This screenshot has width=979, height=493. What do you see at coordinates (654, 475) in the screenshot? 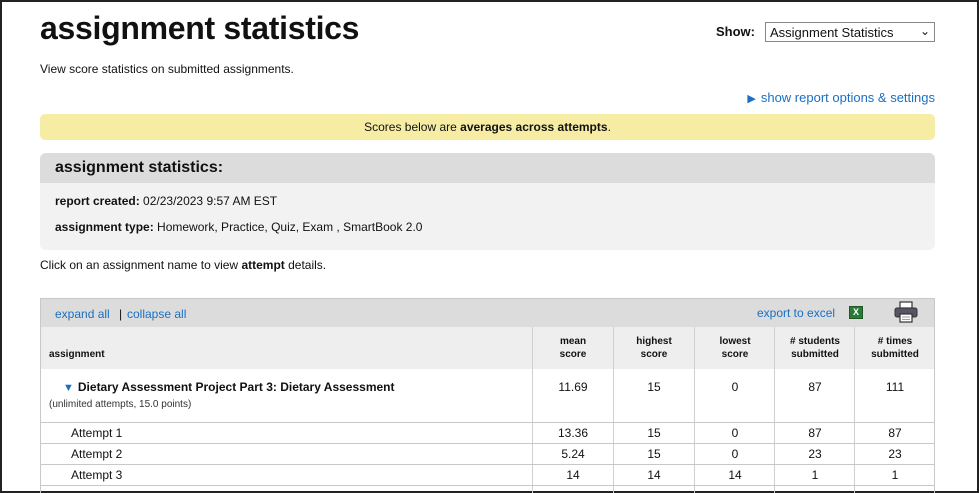
I see `attempt-highest: 14` at bounding box center [654, 475].